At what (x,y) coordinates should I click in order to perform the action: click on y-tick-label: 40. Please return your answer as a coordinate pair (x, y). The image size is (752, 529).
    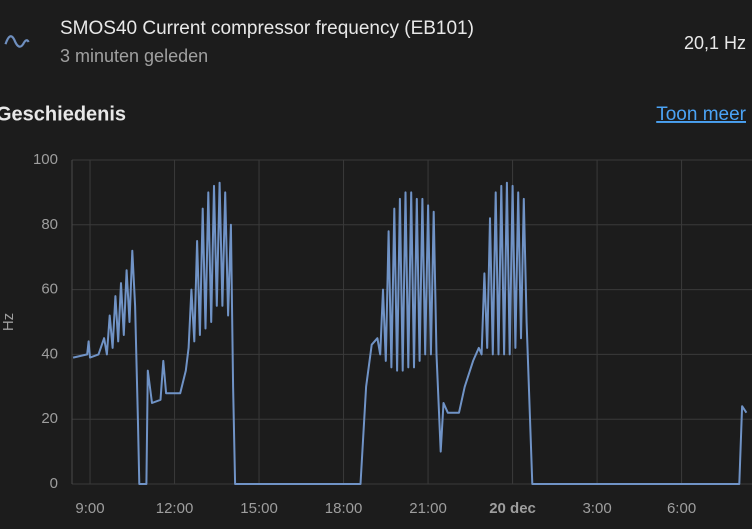
    Looking at the image, I should click on (49, 353).